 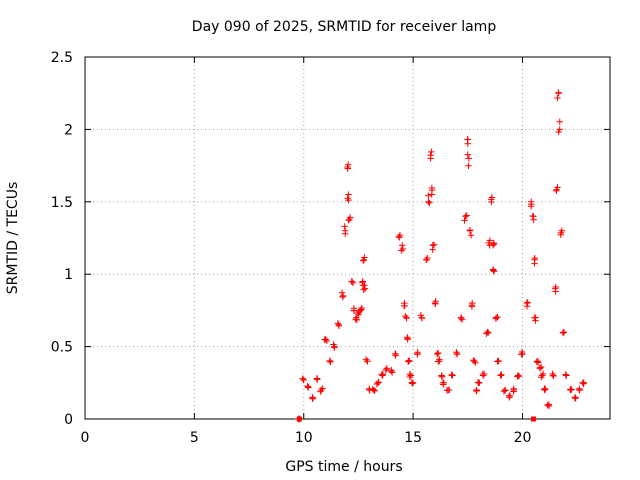 I want to click on data-point-square, so click(x=299, y=419).